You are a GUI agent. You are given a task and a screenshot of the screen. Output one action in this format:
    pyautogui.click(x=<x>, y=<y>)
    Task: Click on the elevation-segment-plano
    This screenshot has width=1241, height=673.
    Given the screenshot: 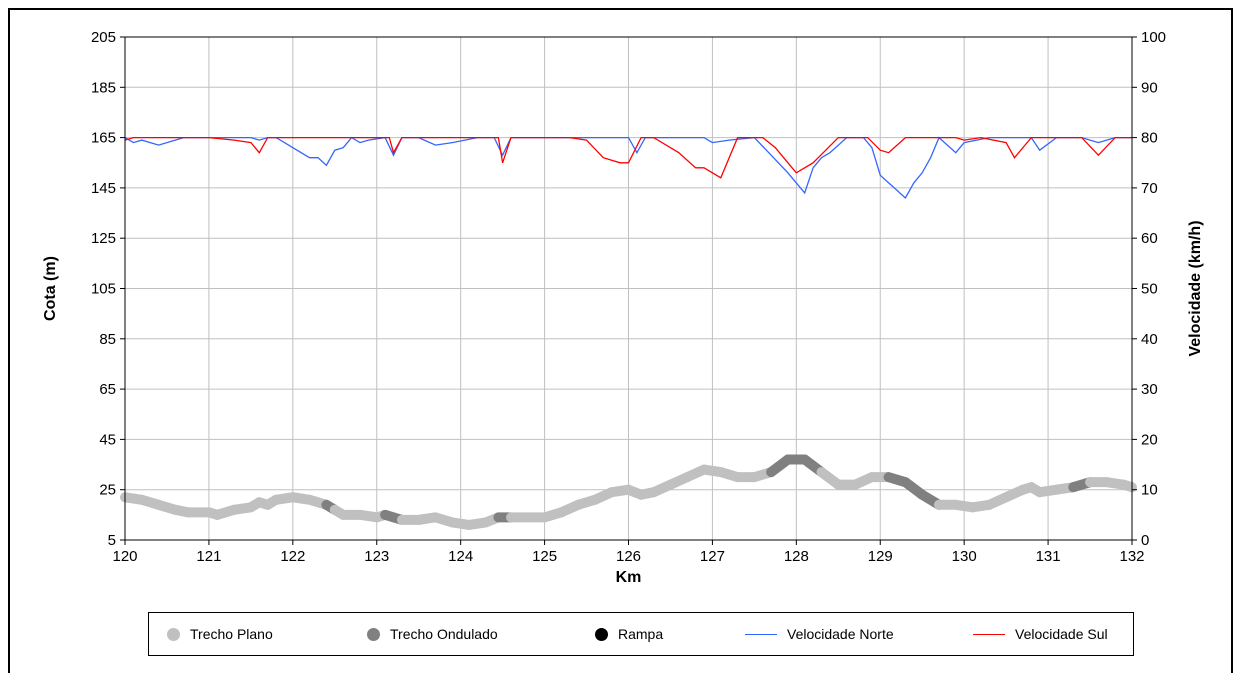 What is the action you would take?
    pyautogui.click(x=1127, y=486)
    